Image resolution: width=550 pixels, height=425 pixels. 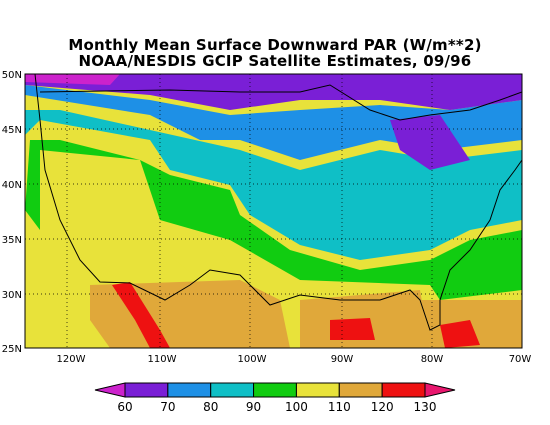 I want to click on colorbar-tick-label: 90, so click(x=253, y=407).